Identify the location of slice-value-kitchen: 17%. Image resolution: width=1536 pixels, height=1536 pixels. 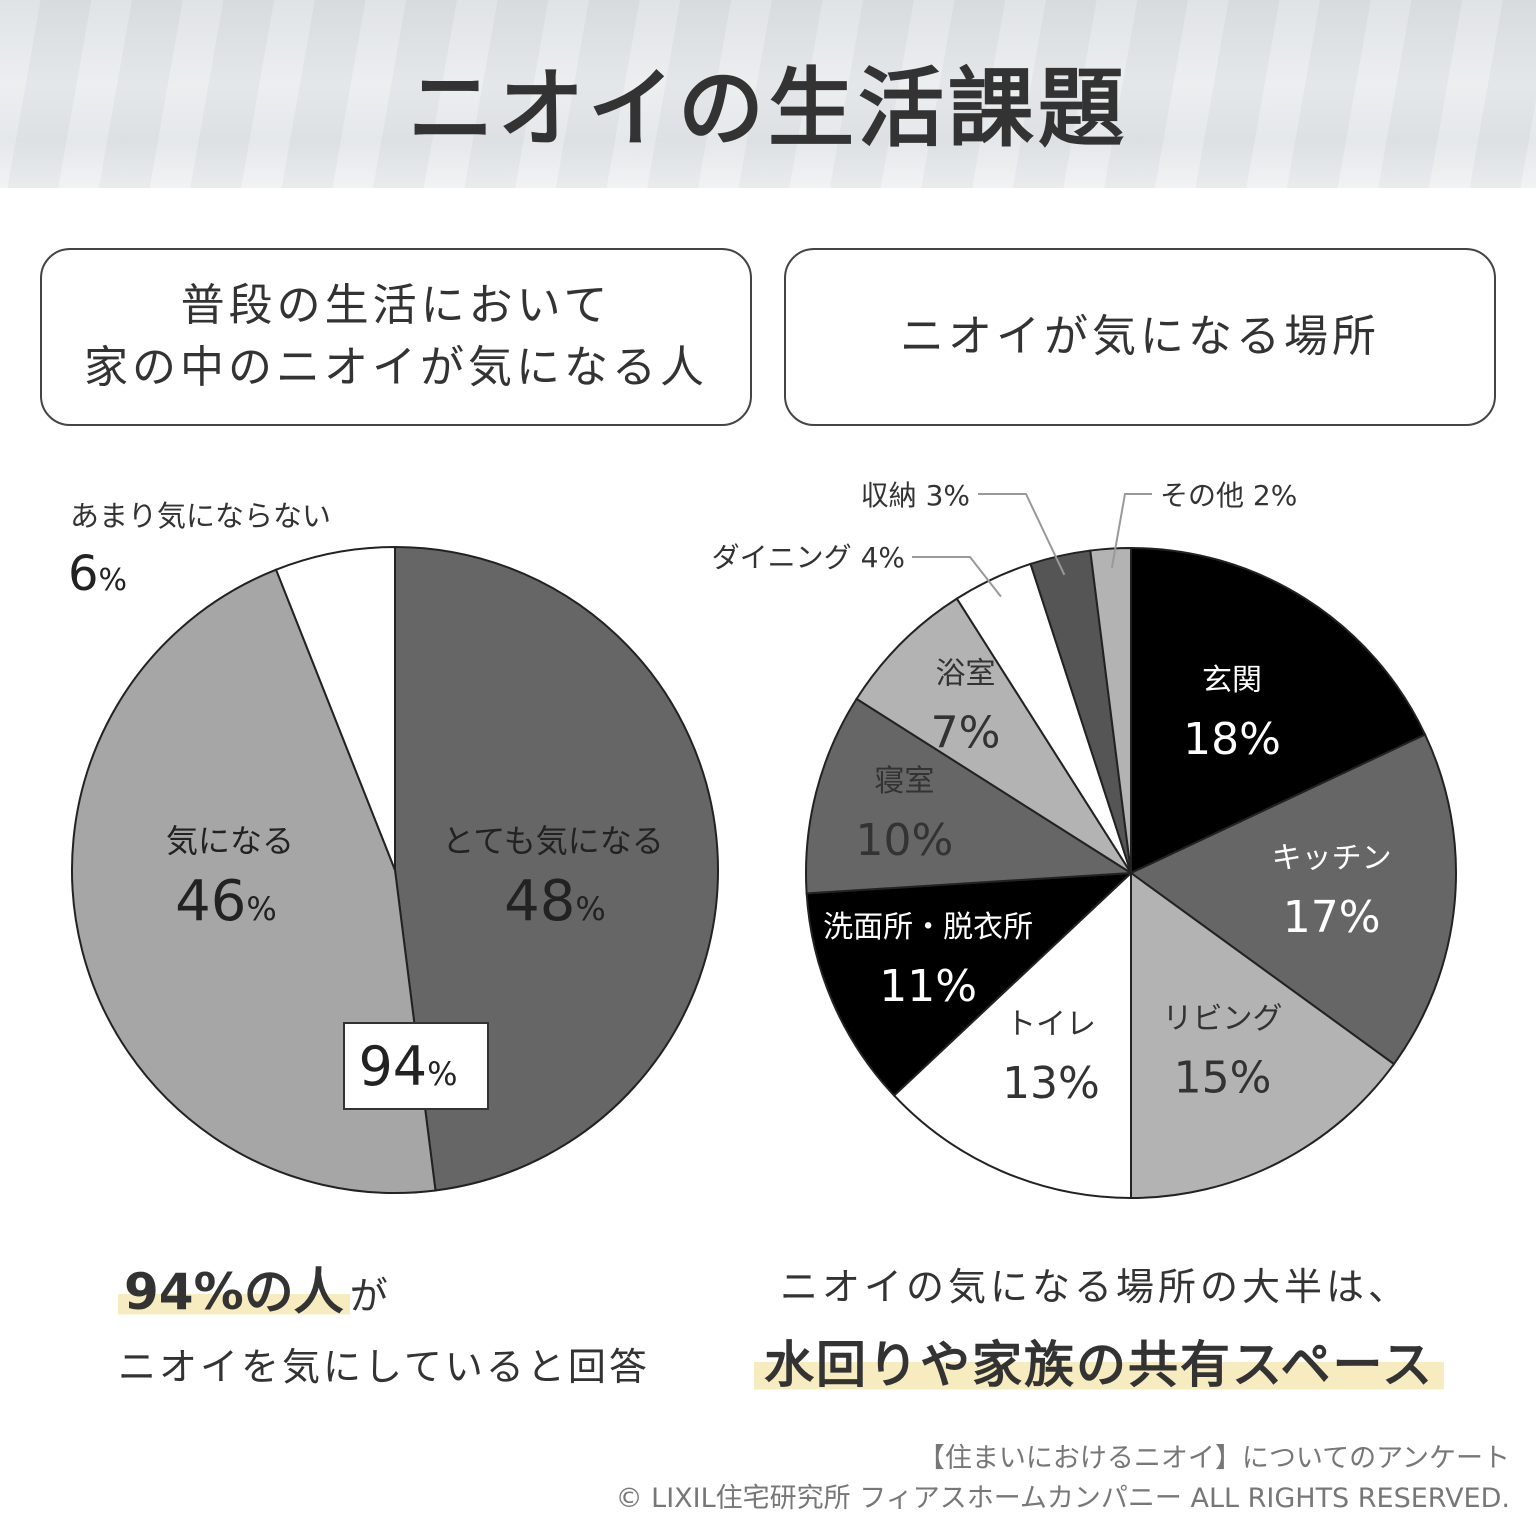
(1332, 917).